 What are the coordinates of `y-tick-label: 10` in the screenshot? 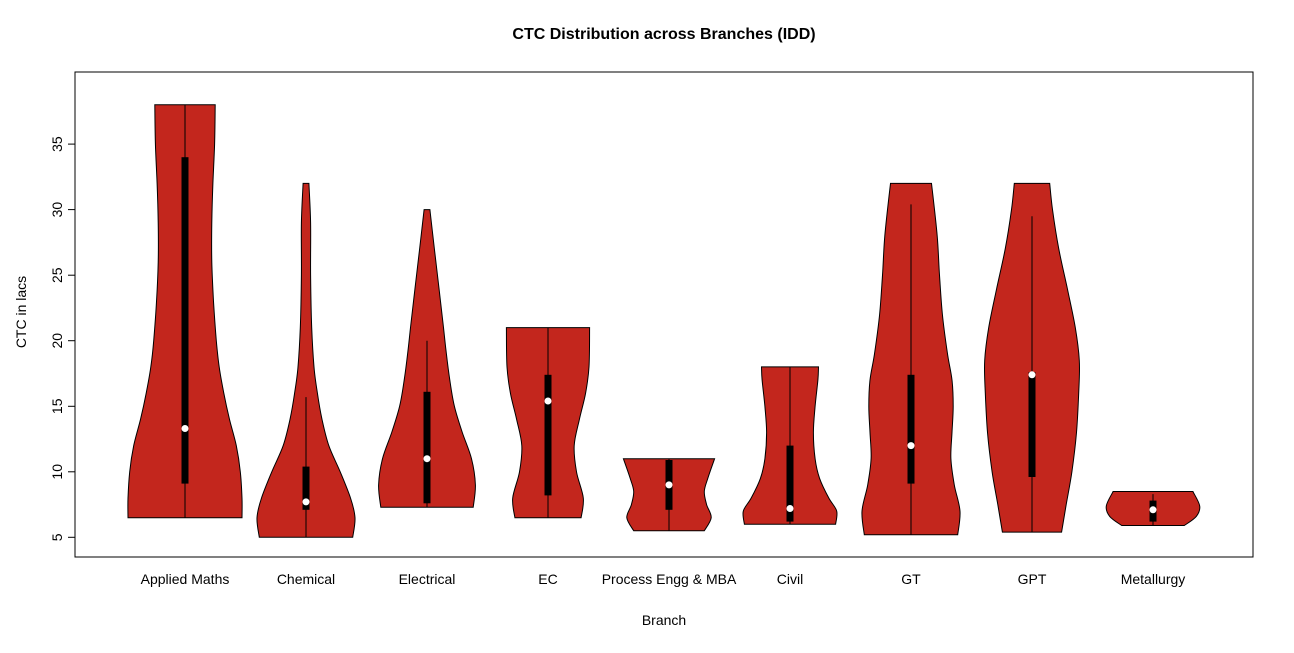 It's located at (57, 472).